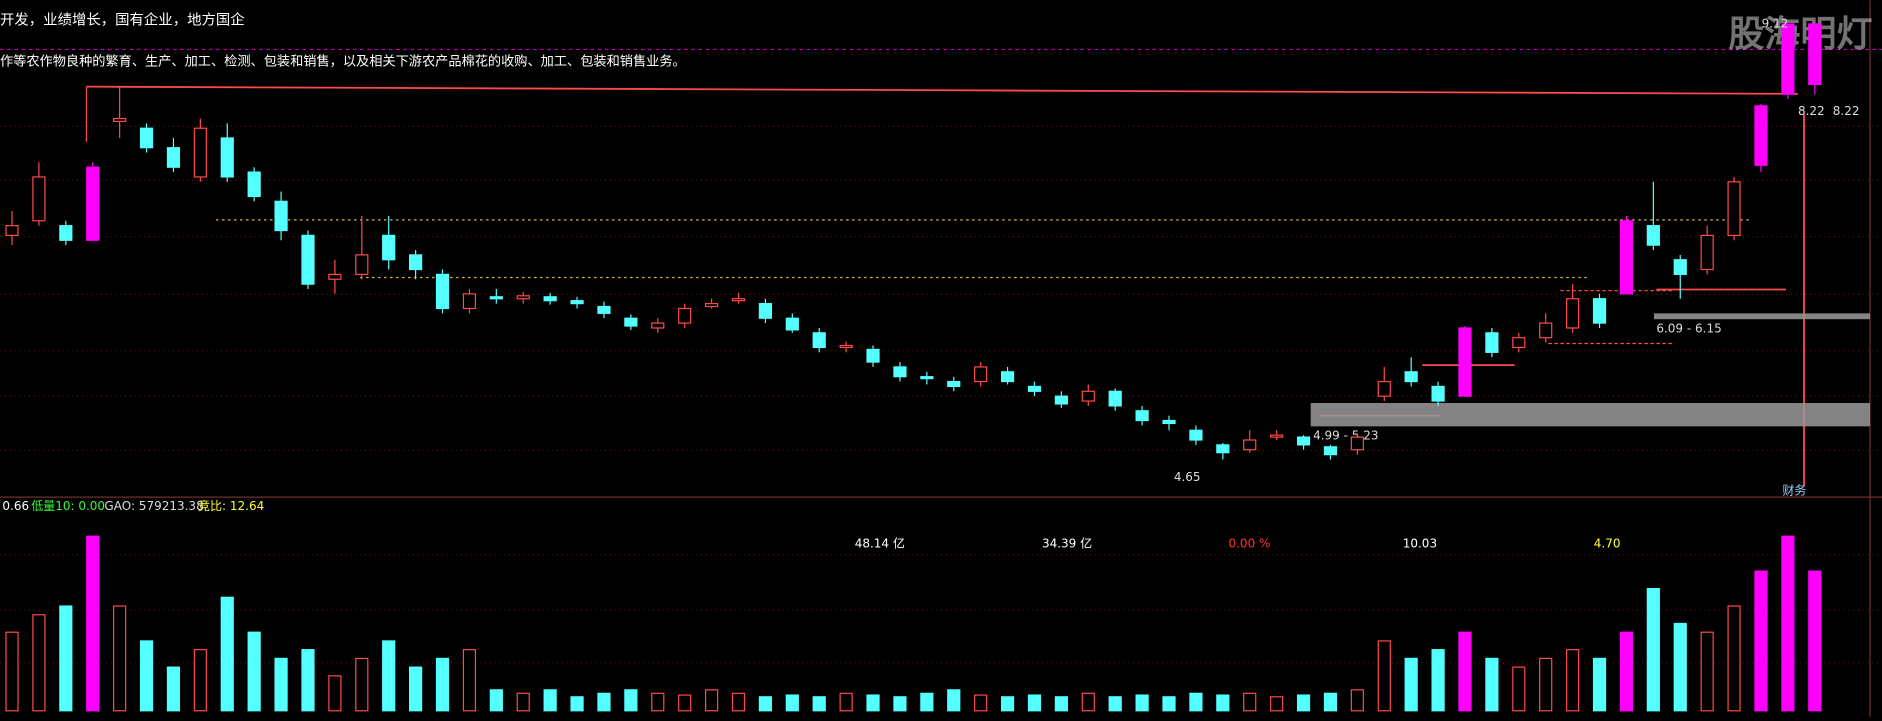 This screenshot has width=1882, height=721. I want to click on support-zone, so click(1590, 414).